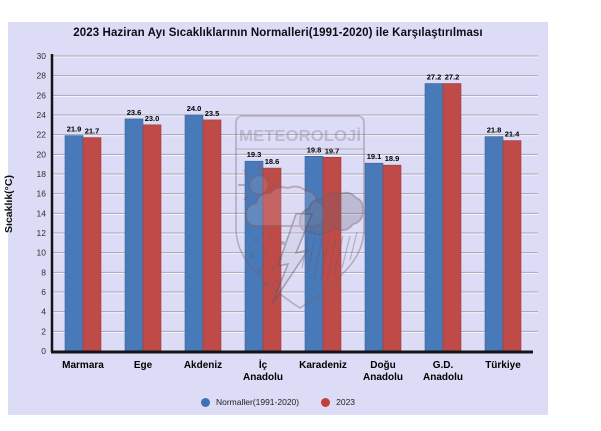 The height and width of the screenshot is (431, 601). I want to click on y-tick-label: 20, so click(42, 154).